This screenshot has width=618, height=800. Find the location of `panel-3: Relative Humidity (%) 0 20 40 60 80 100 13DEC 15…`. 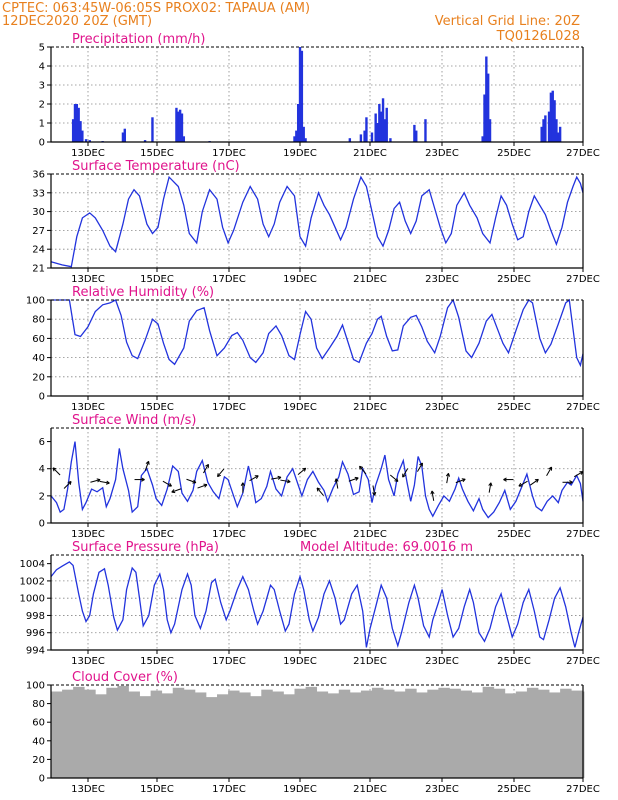

panel-3: Relative Humidity (%) 0 20 40 60 80 100 13DEC 15… is located at coordinates (313, 349).